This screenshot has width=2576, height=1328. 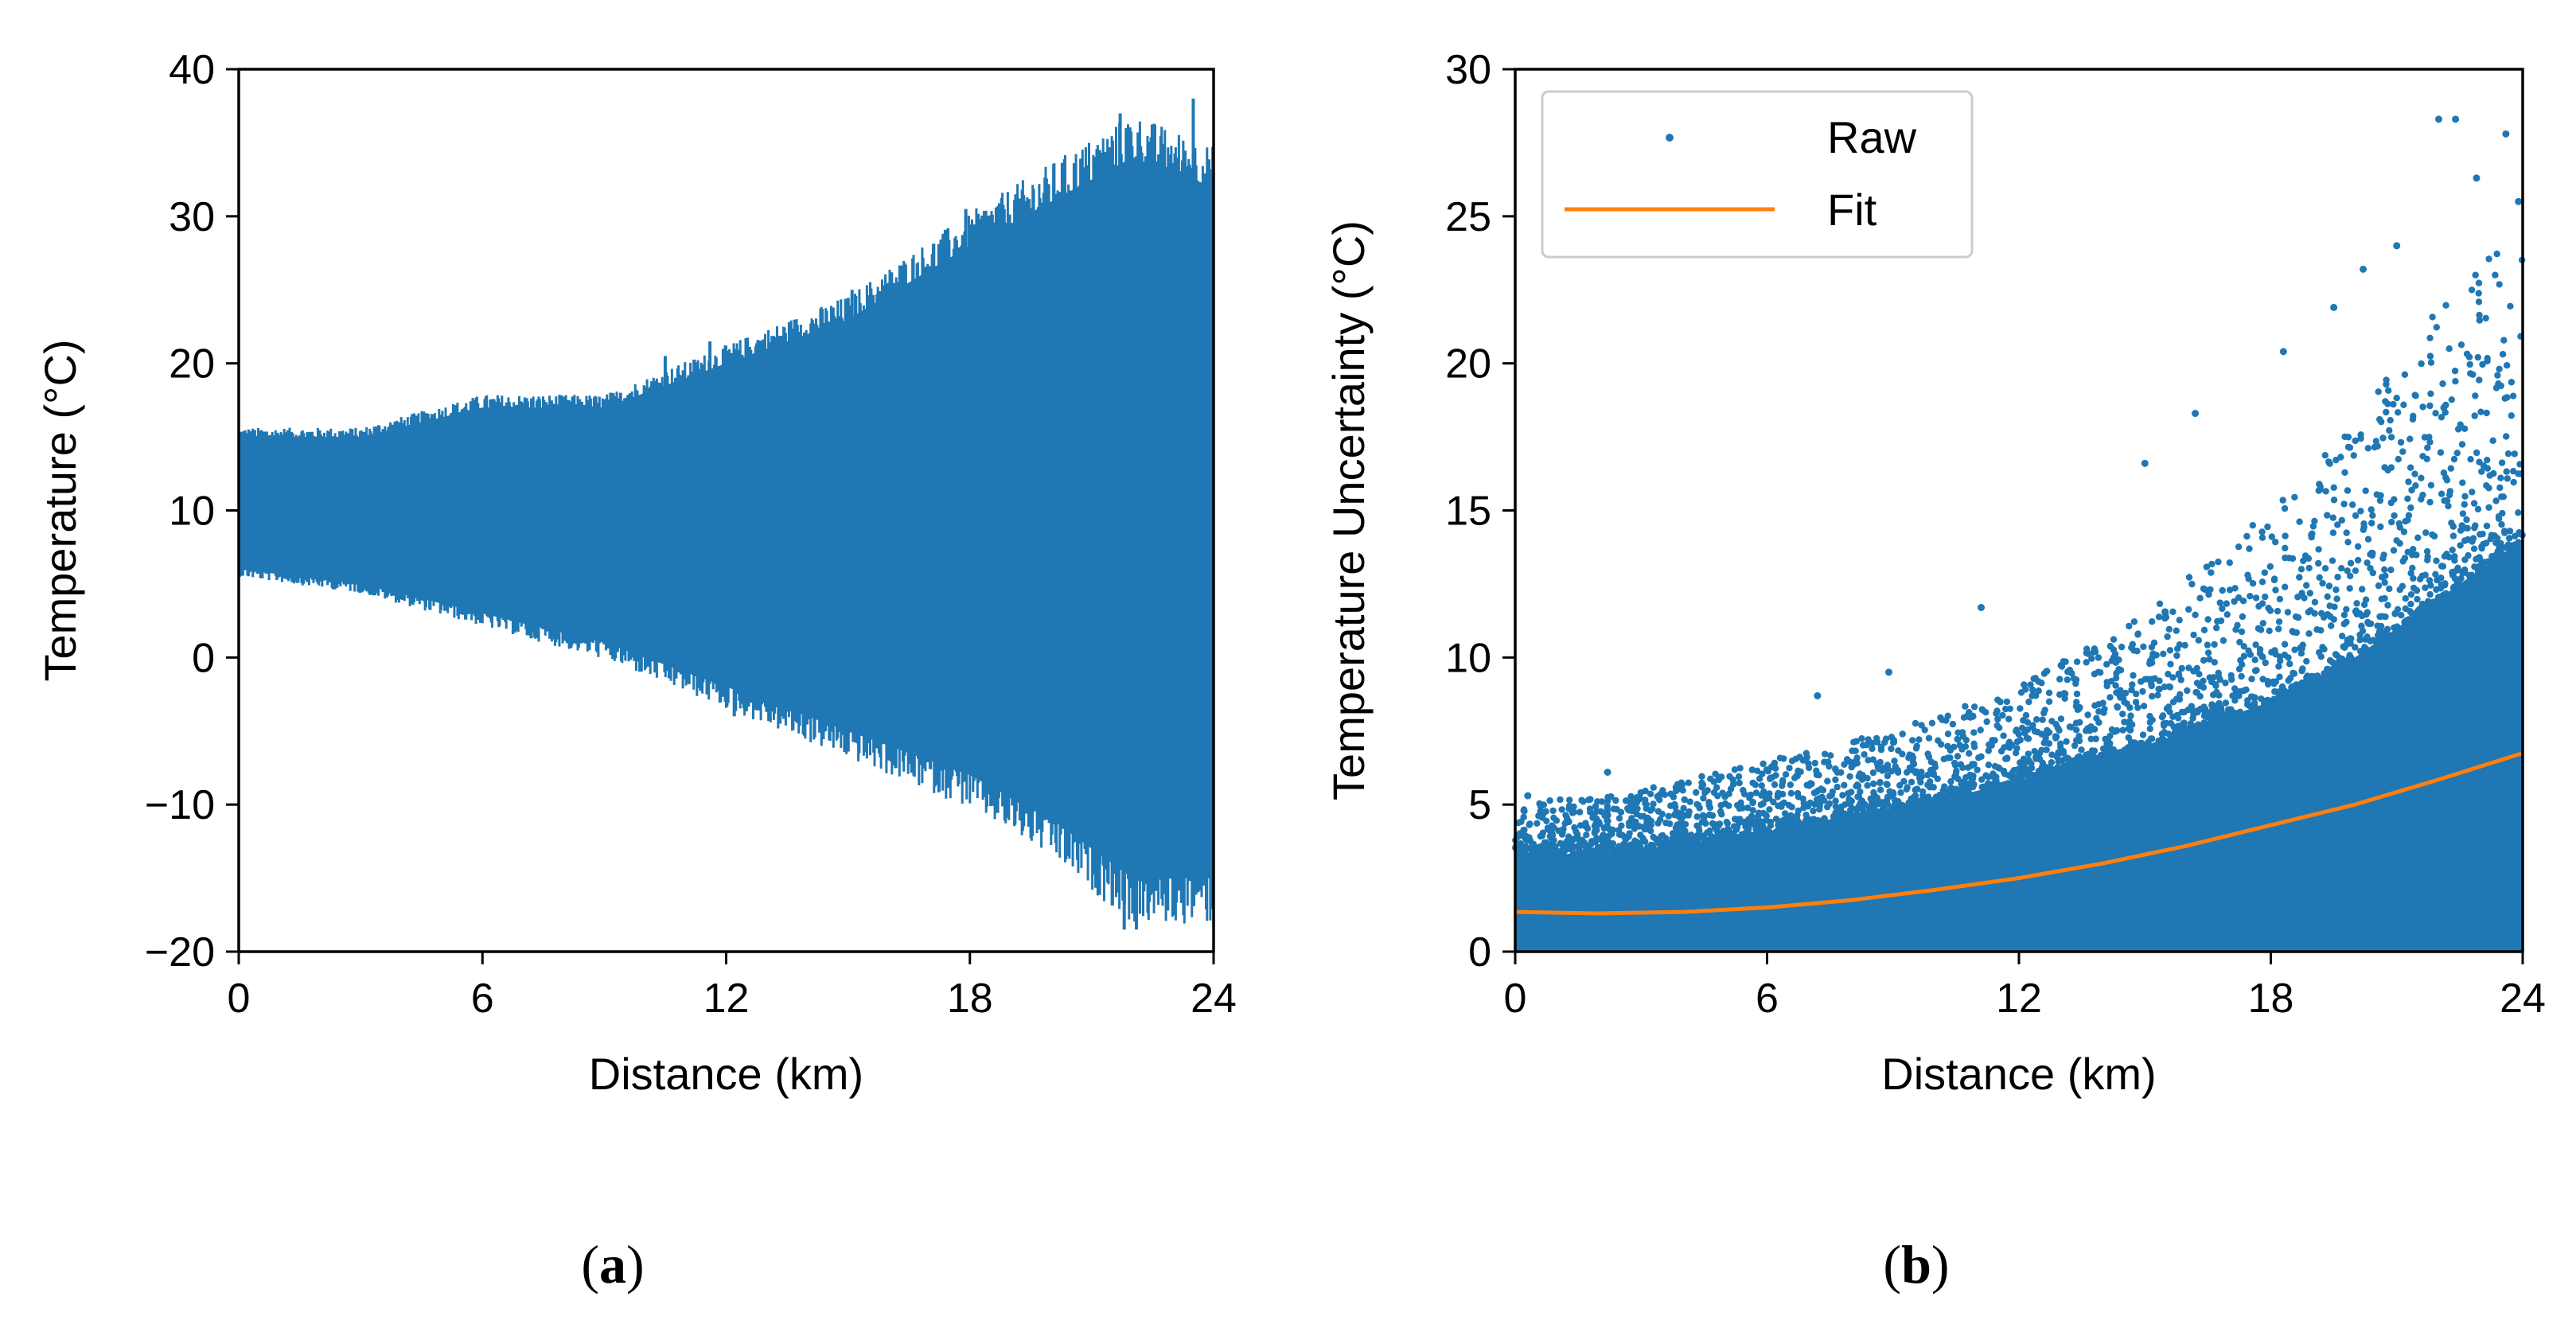 I want to click on y-axis-label: Temperature Uncertainty (°C), so click(x=1348, y=510).